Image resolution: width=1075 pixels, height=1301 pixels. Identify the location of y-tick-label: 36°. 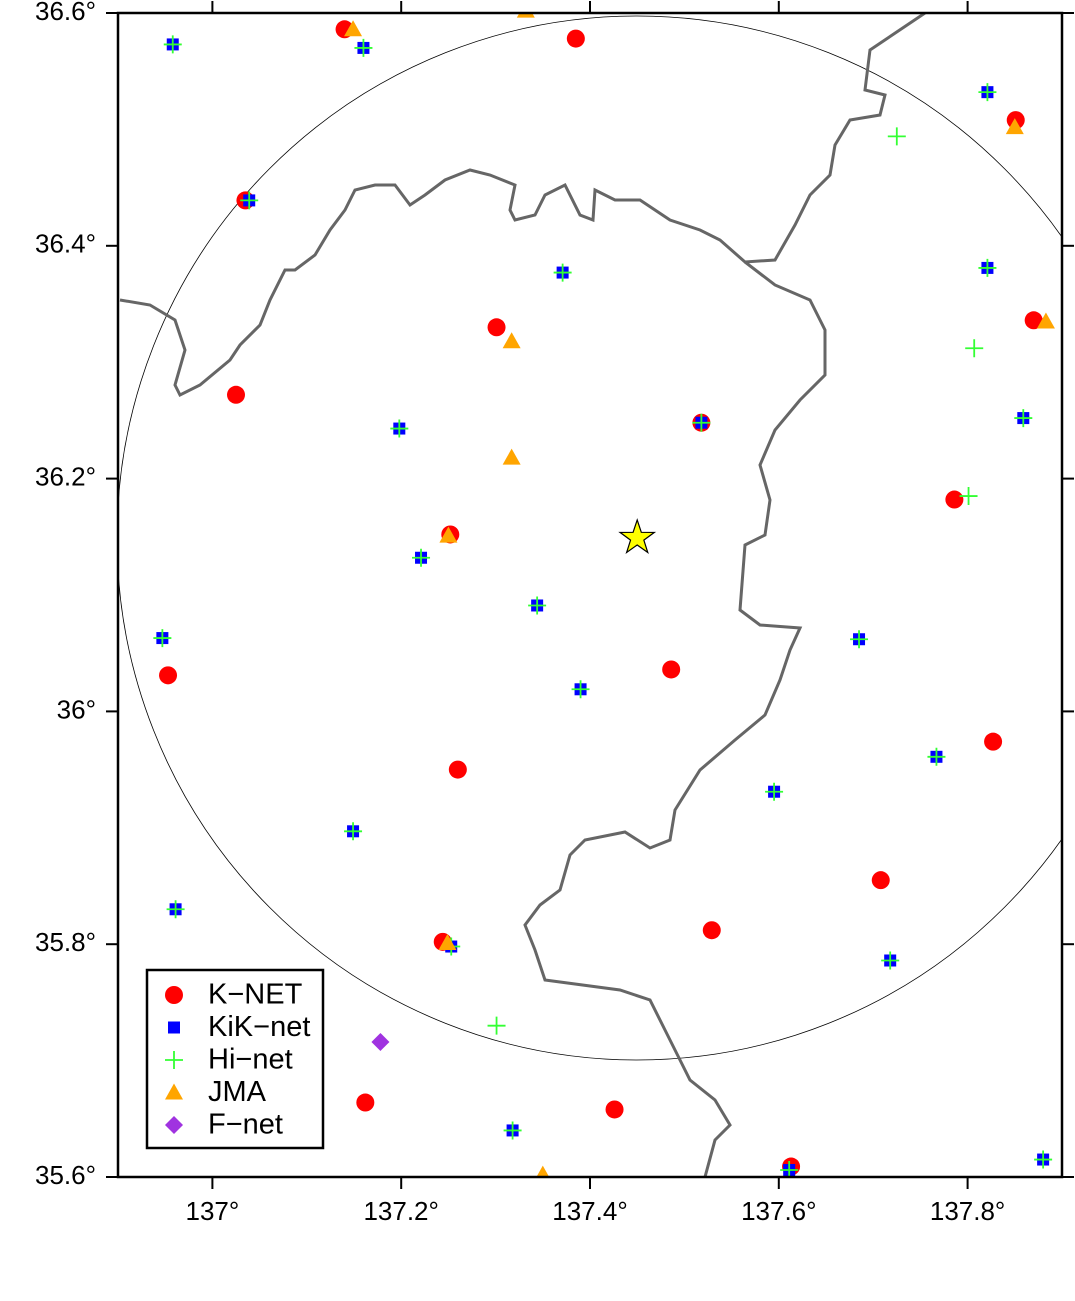
(76, 709).